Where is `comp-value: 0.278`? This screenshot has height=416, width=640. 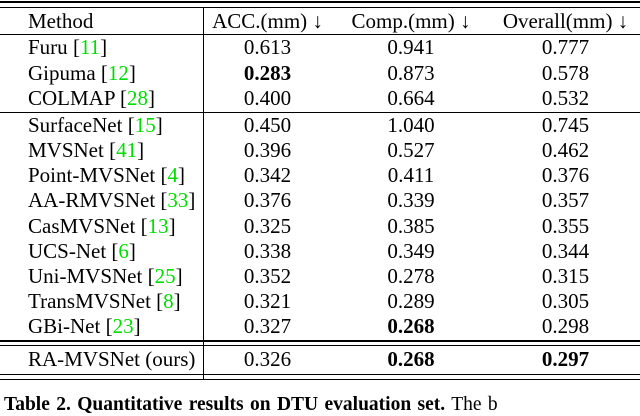 comp-value: 0.278 is located at coordinates (411, 275).